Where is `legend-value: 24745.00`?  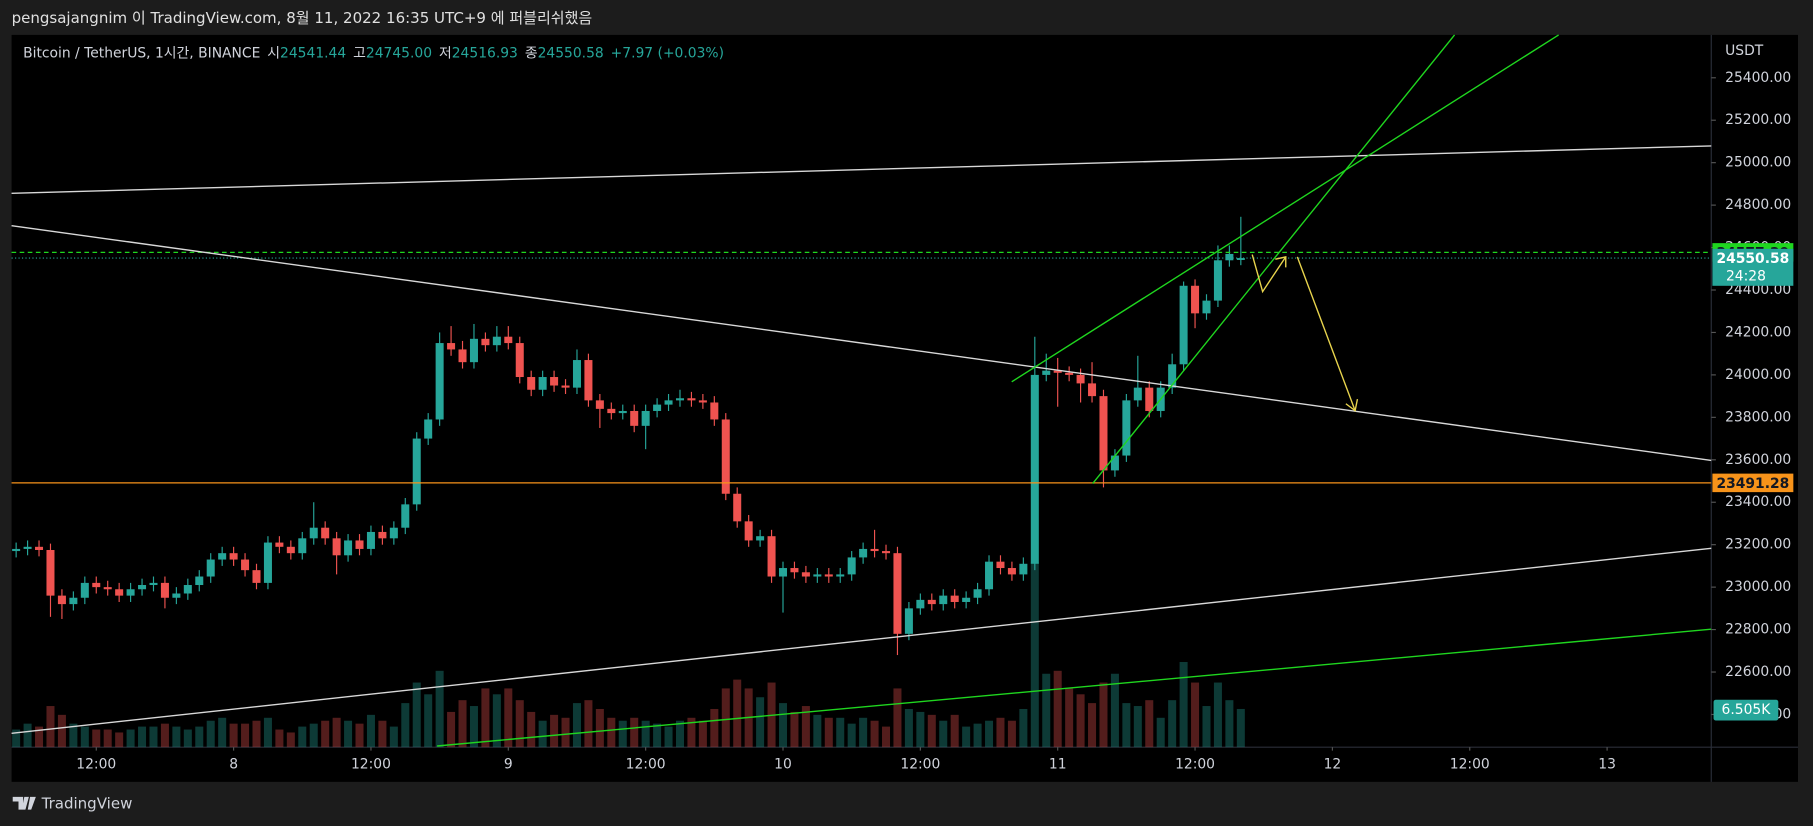
legend-value: 24745.00 is located at coordinates (399, 53).